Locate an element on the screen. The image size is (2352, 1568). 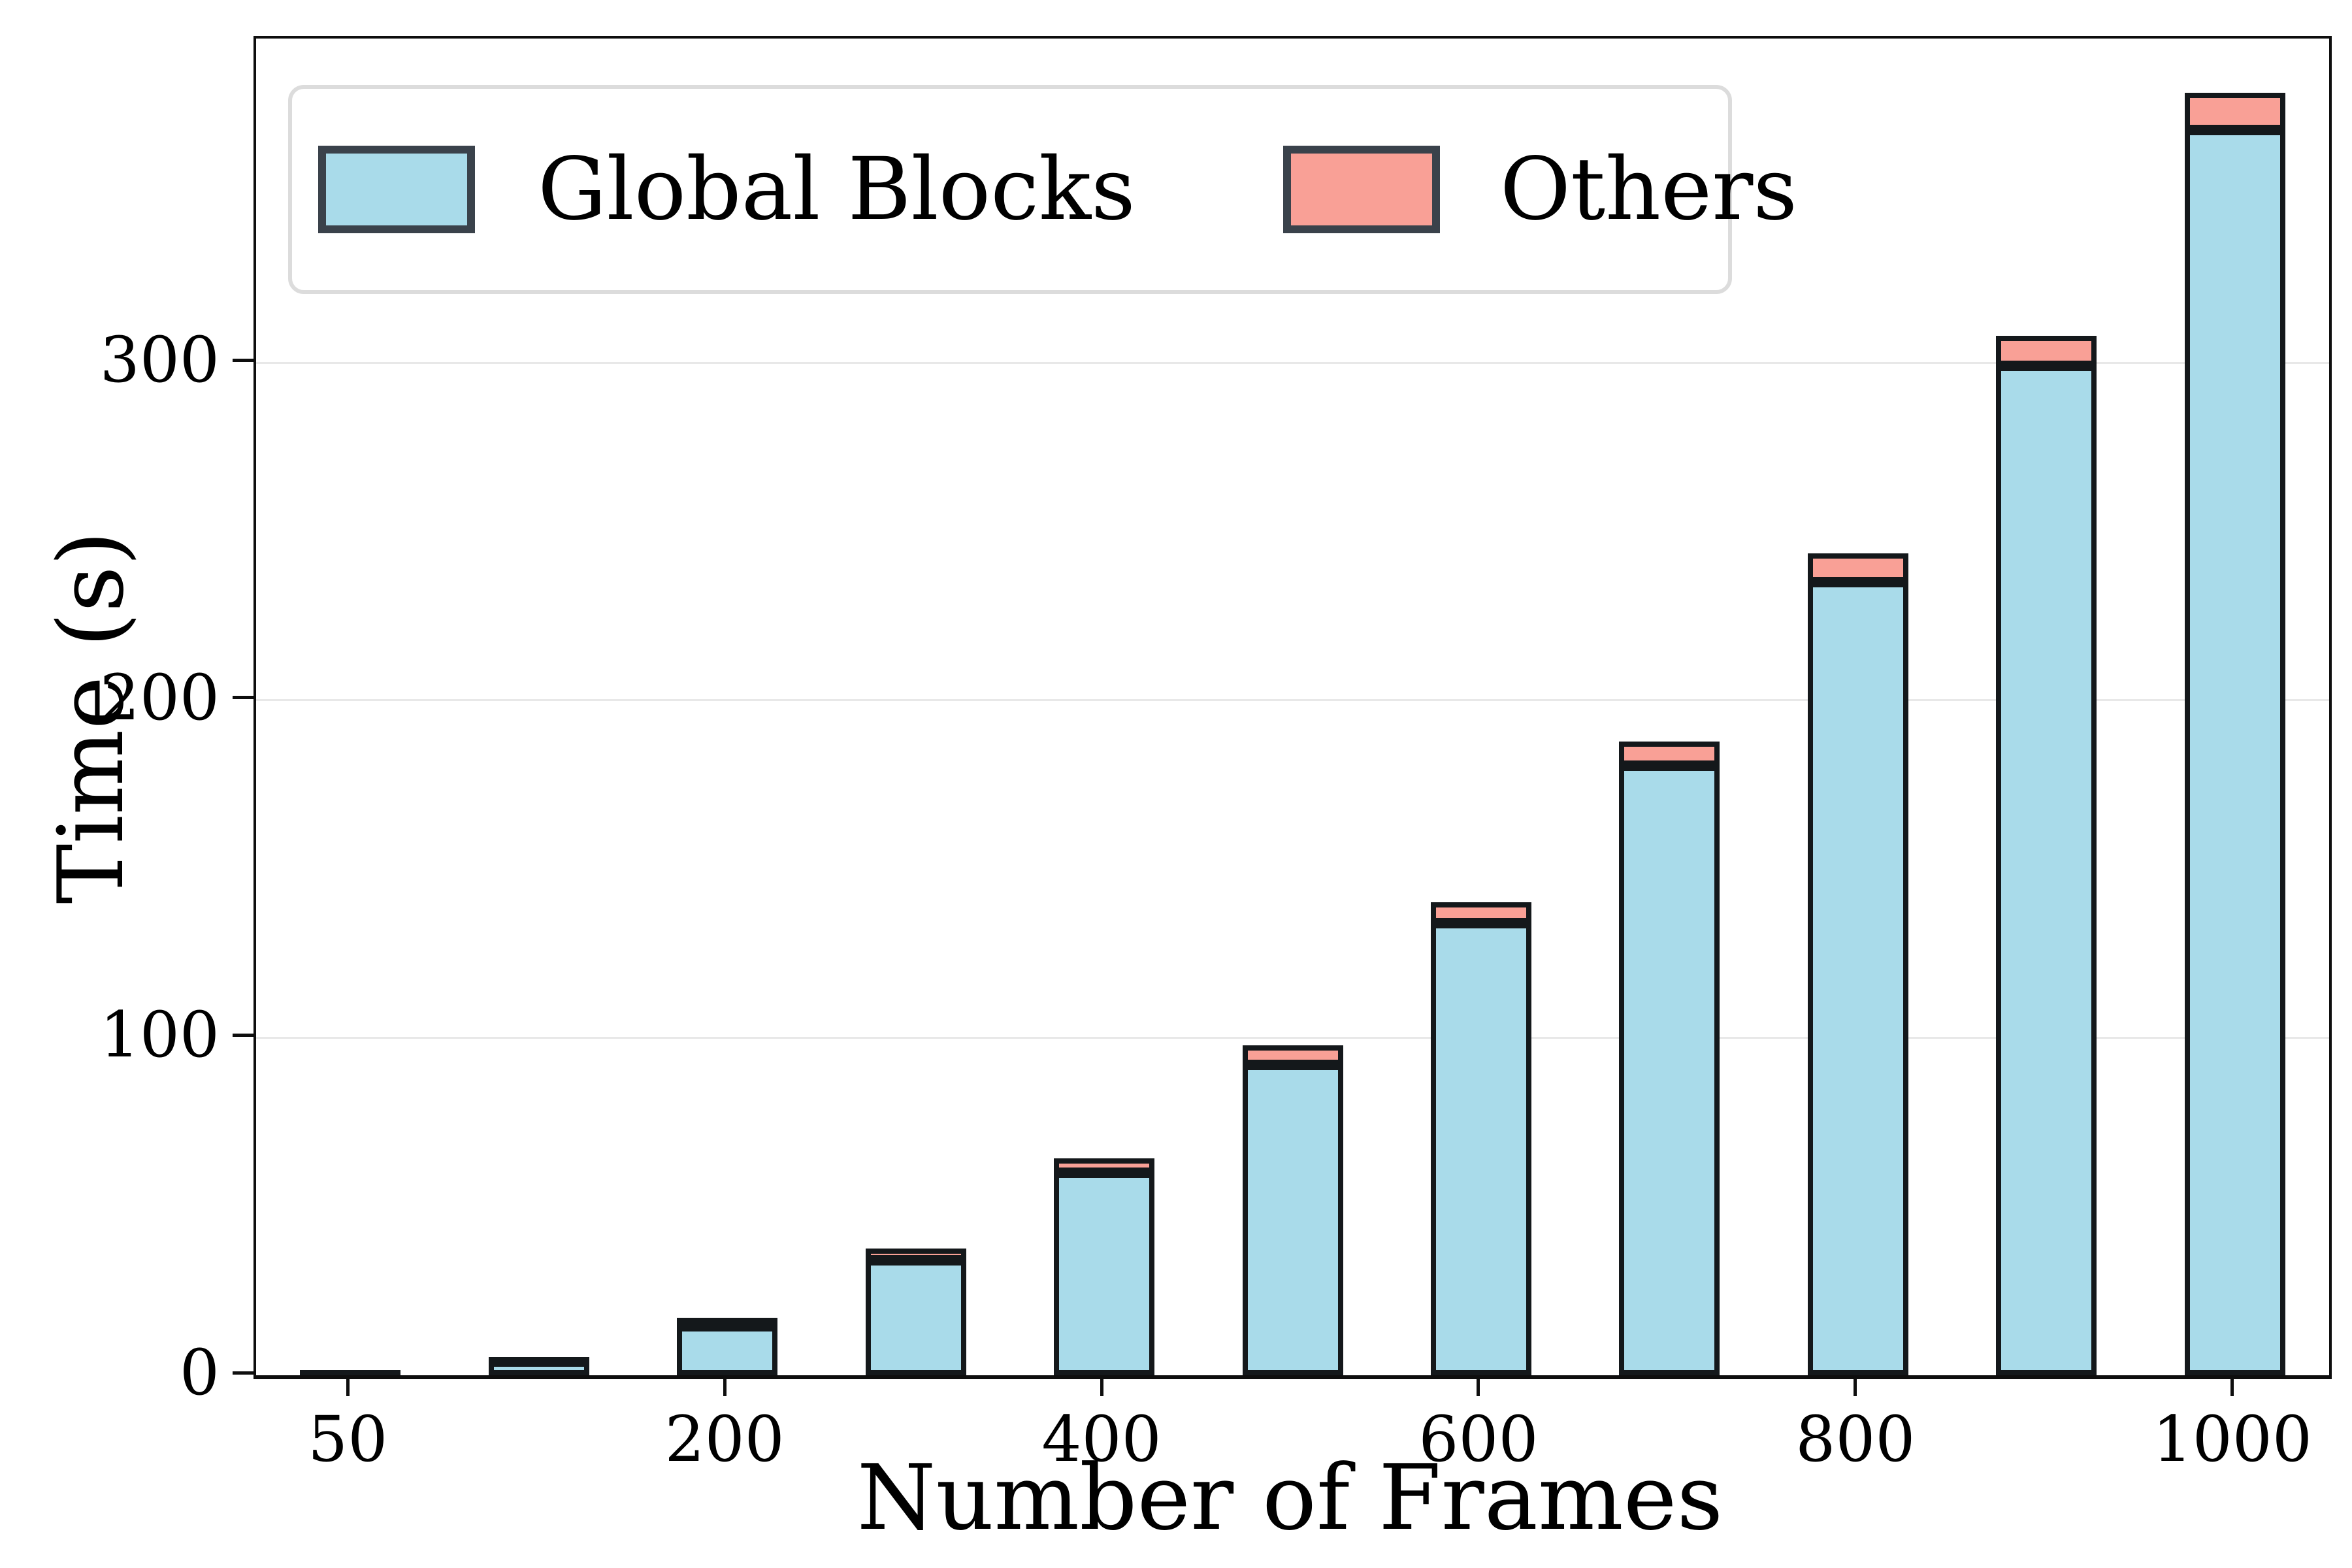
x-tick-label: 600 is located at coordinates (1478, 1439).